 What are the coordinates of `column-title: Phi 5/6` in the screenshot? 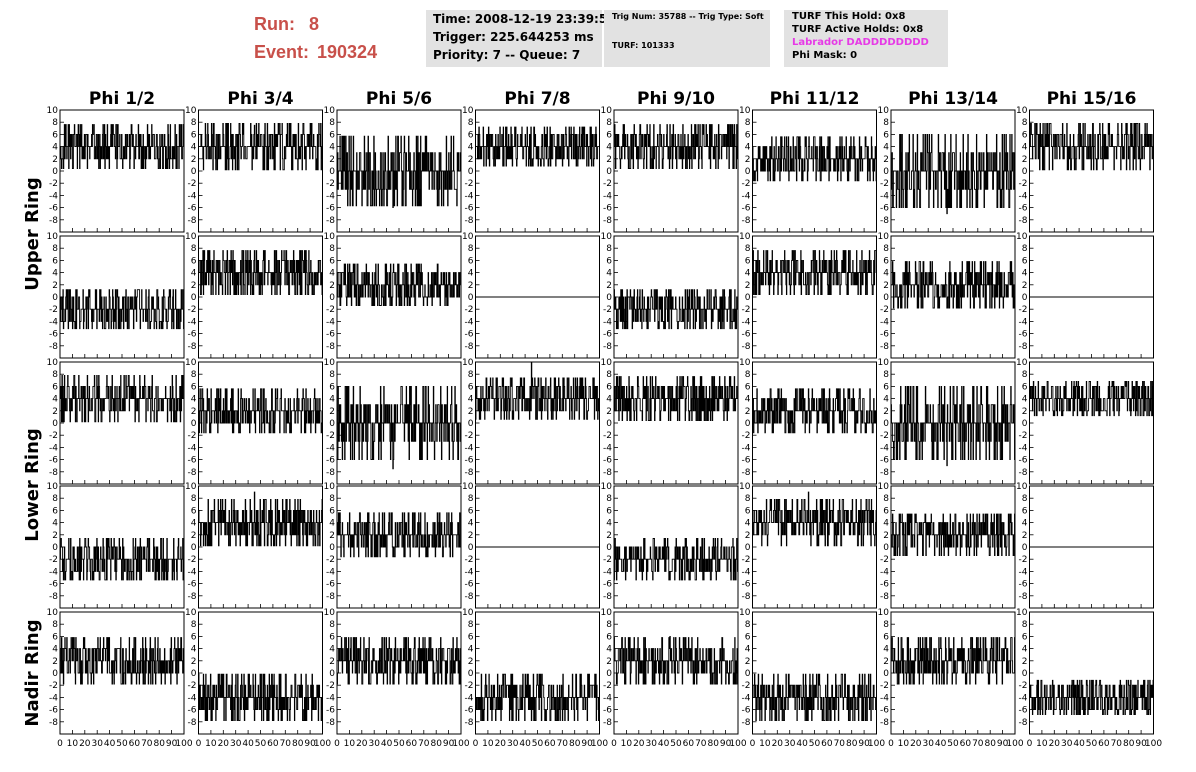 It's located at (399, 99).